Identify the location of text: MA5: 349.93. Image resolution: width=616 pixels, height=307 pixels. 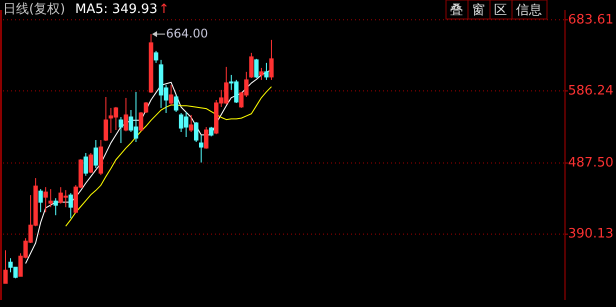
(116, 9).